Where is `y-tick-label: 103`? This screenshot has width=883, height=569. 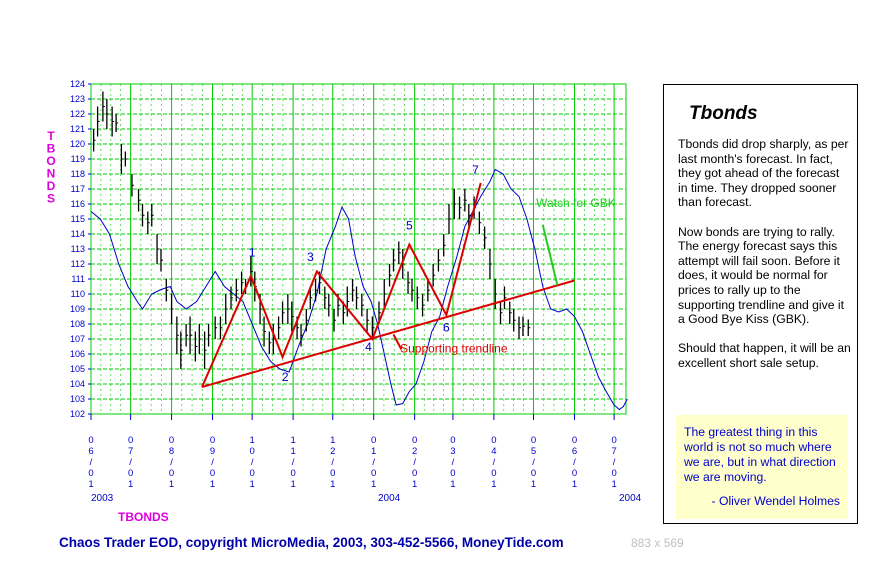
y-tick-label: 103 is located at coordinates (77, 399).